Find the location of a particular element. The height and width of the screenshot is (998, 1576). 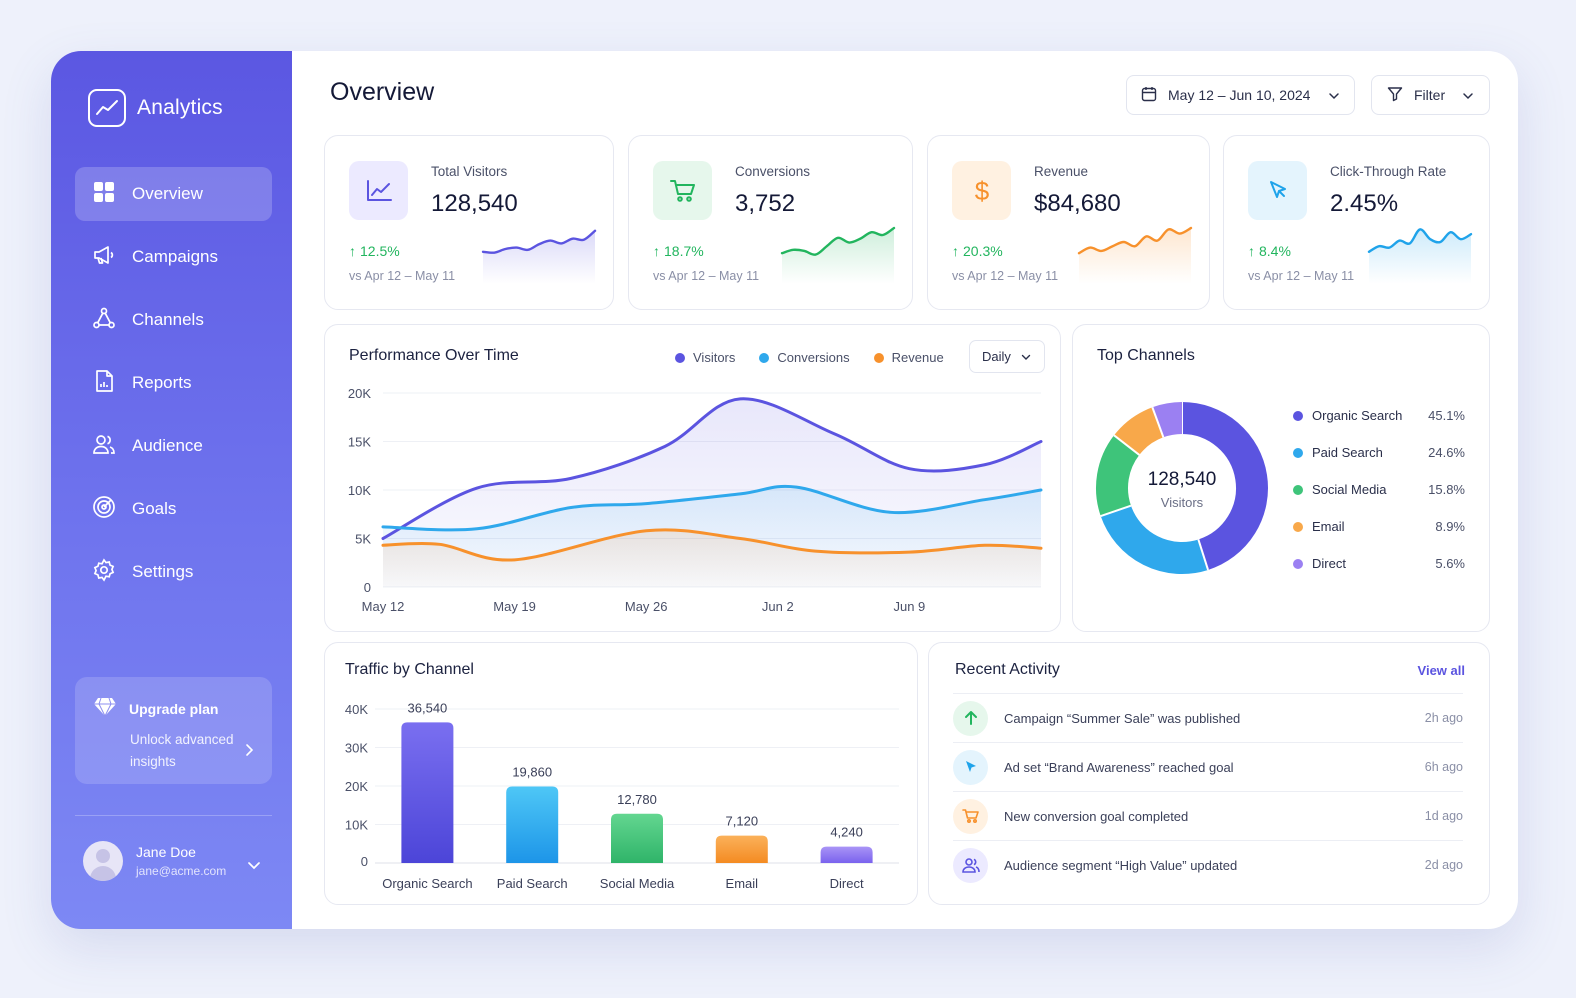

kpi-change: ↑ 20.3% is located at coordinates (977, 251).